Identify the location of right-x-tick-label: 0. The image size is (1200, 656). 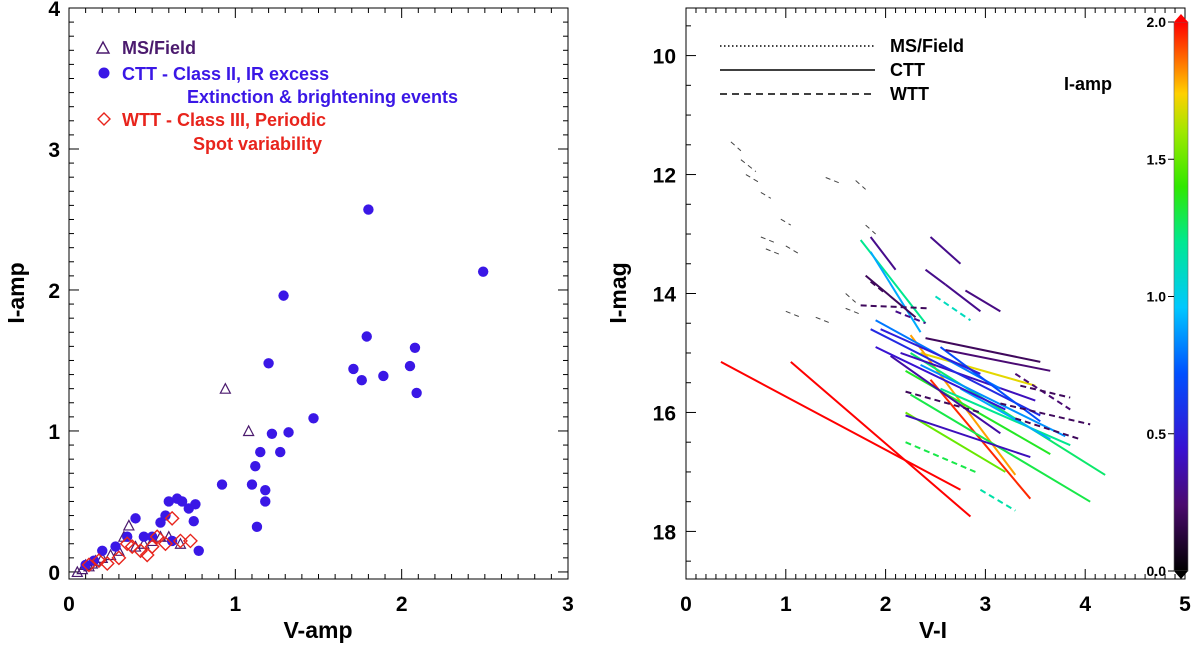
(686, 604).